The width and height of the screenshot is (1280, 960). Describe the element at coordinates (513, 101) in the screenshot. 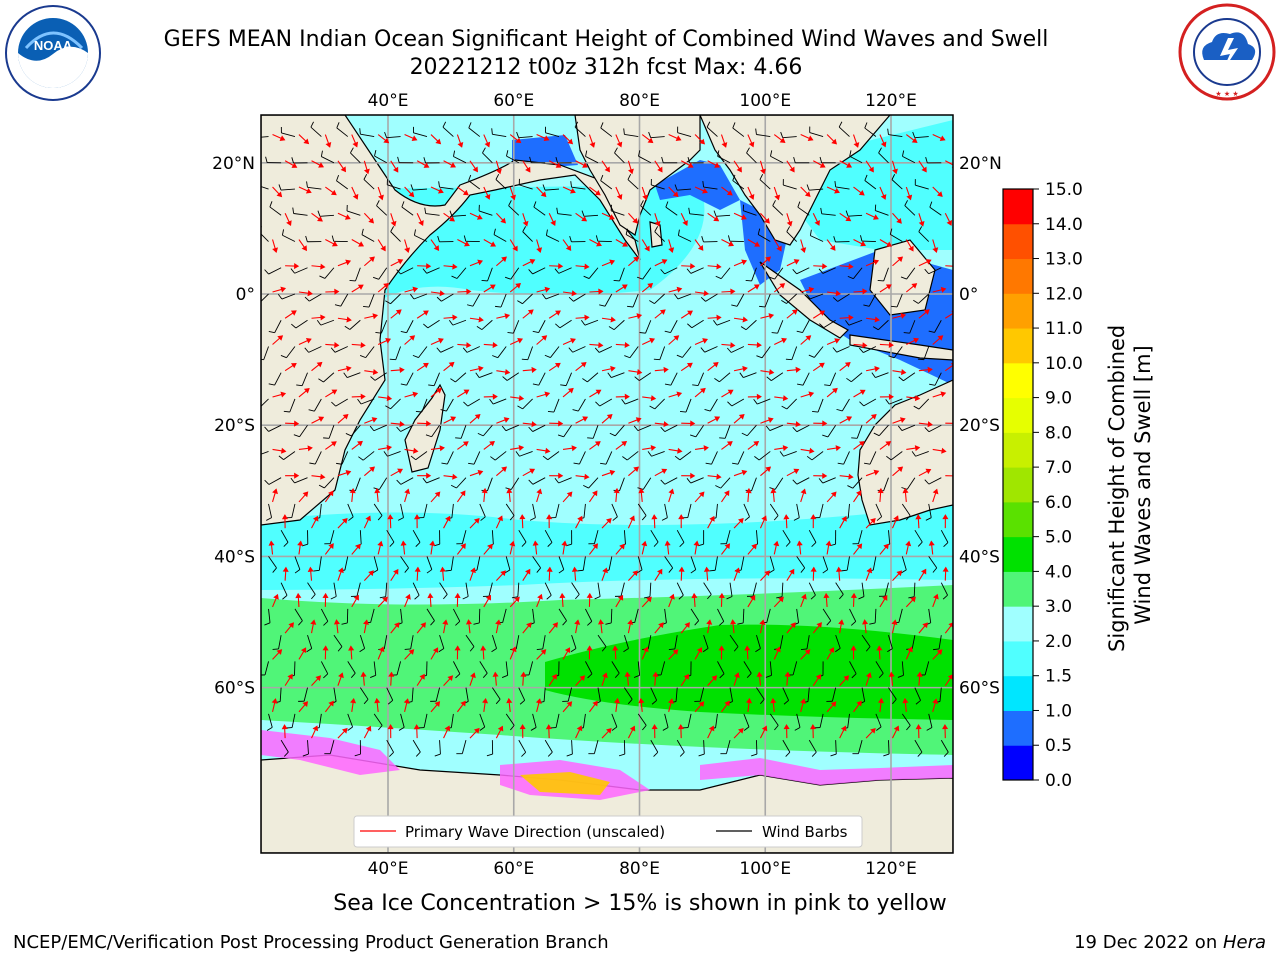

I see `lon-tick-top: 60°E` at that location.